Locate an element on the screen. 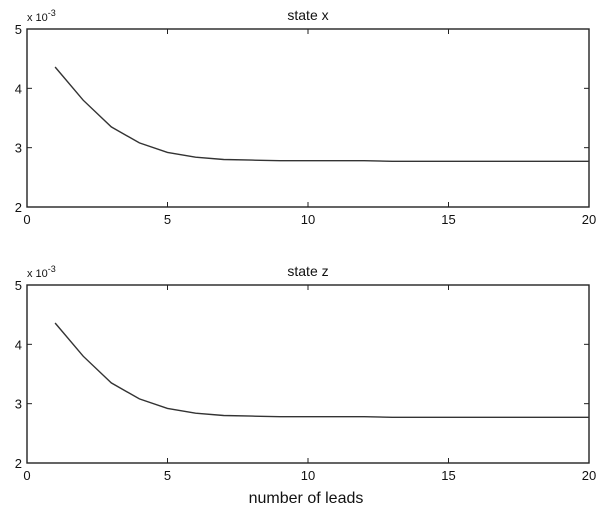  chart-title: state x is located at coordinates (307, 15).